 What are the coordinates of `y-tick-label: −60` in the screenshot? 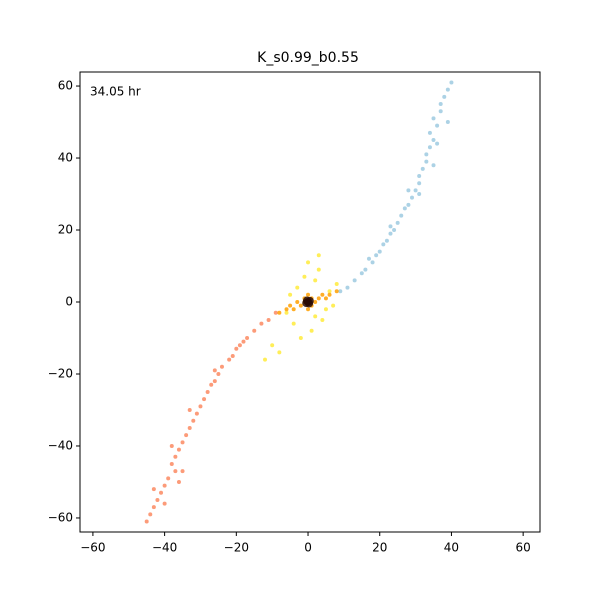 It's located at (60, 517).